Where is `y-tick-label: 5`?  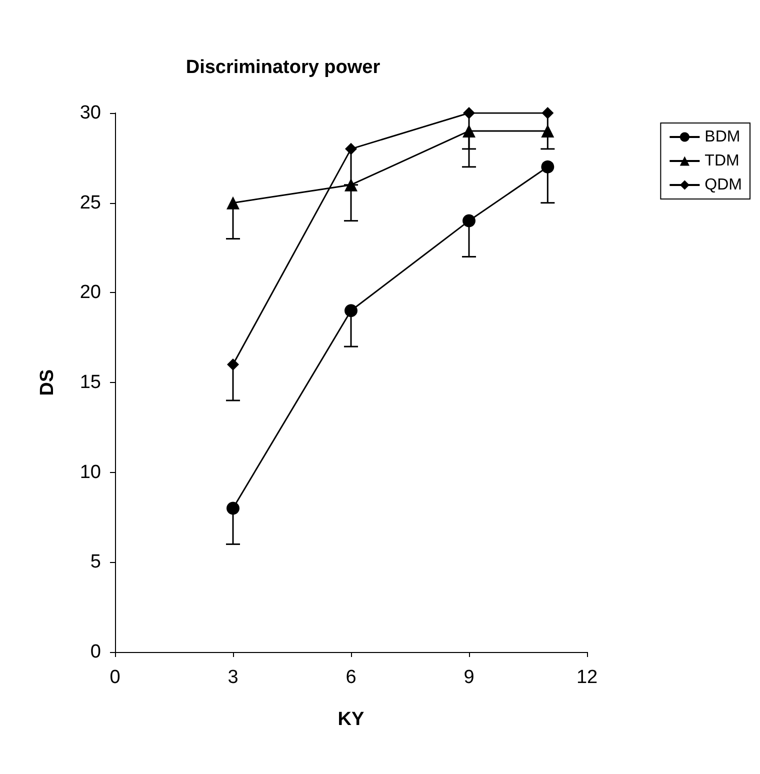 y-tick-label: 5 is located at coordinates (95, 562).